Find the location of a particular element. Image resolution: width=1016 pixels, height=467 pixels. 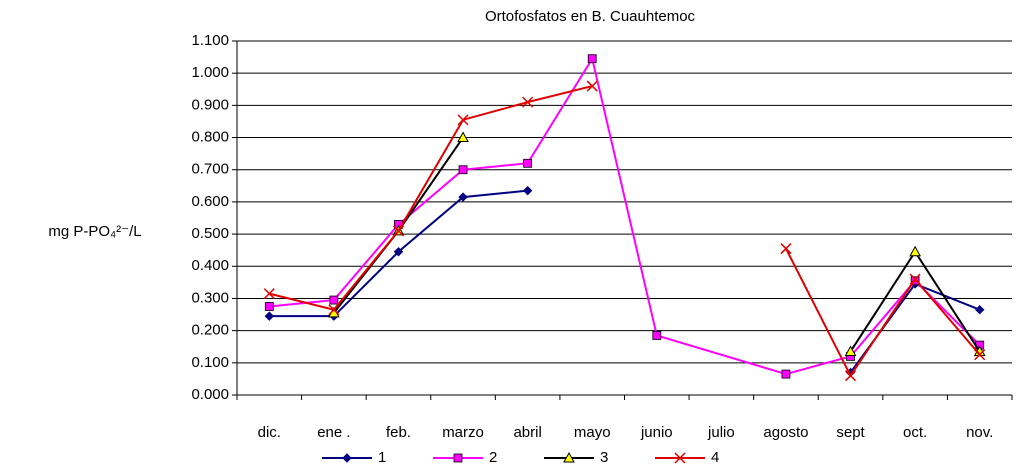

y-tick-label: 0.700 is located at coordinates (210, 169).